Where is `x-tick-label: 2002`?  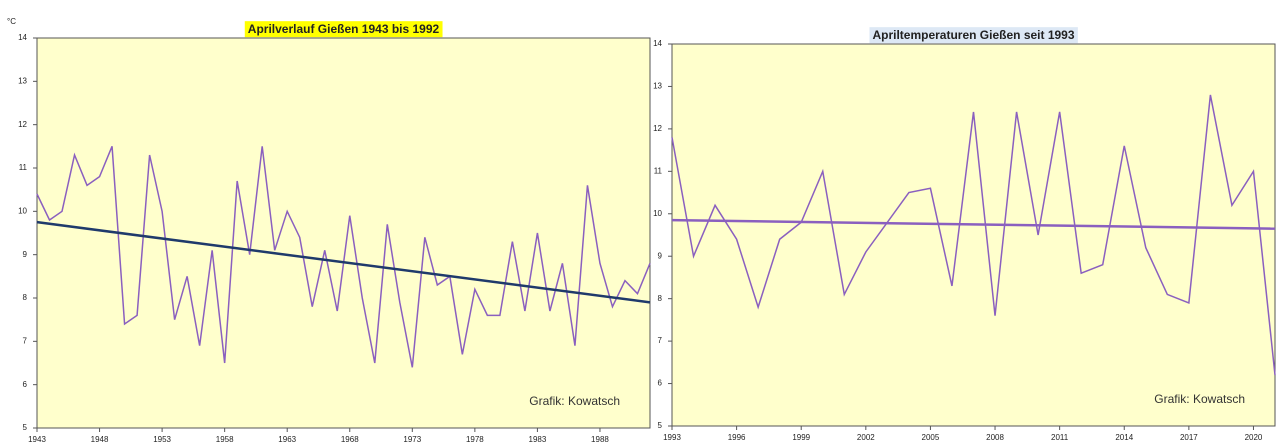
x-tick-label: 2002 is located at coordinates (866, 437).